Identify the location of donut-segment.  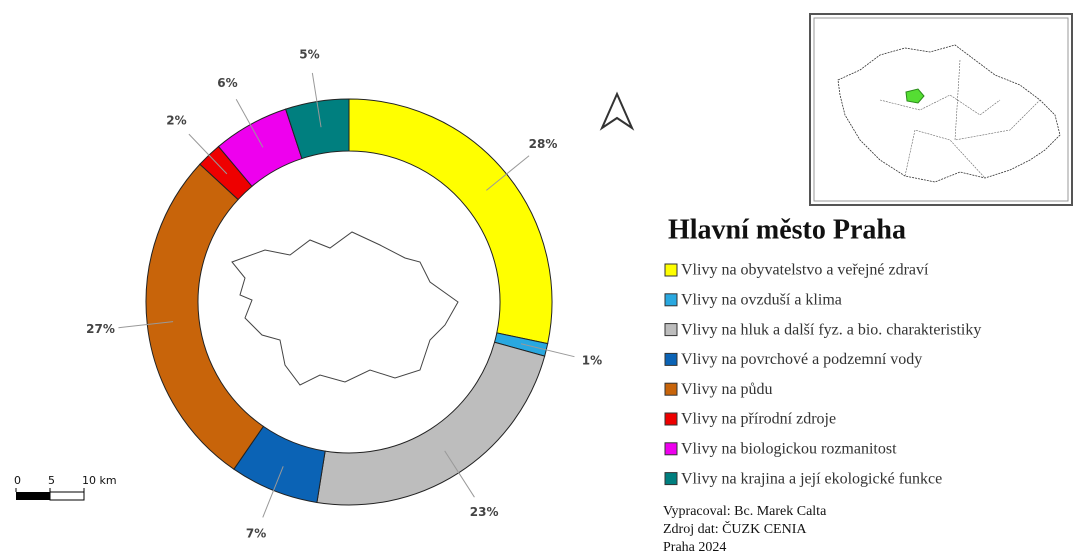
(317, 129).